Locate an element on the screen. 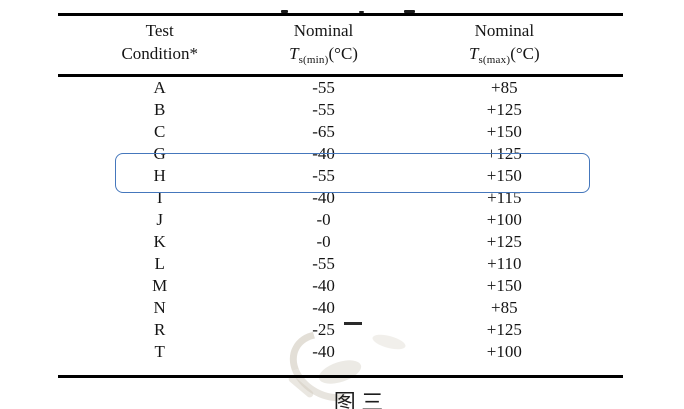  table-row-J: J -0 +100 is located at coordinates (340, 220).